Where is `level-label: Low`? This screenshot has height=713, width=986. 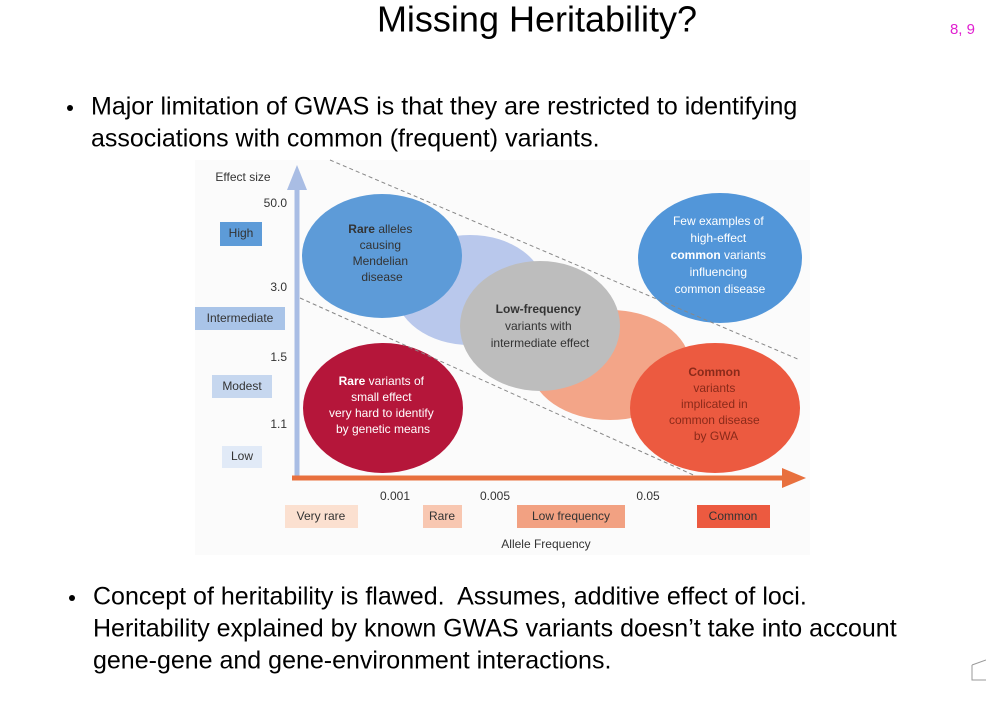
level-label: Low is located at coordinates (242, 456).